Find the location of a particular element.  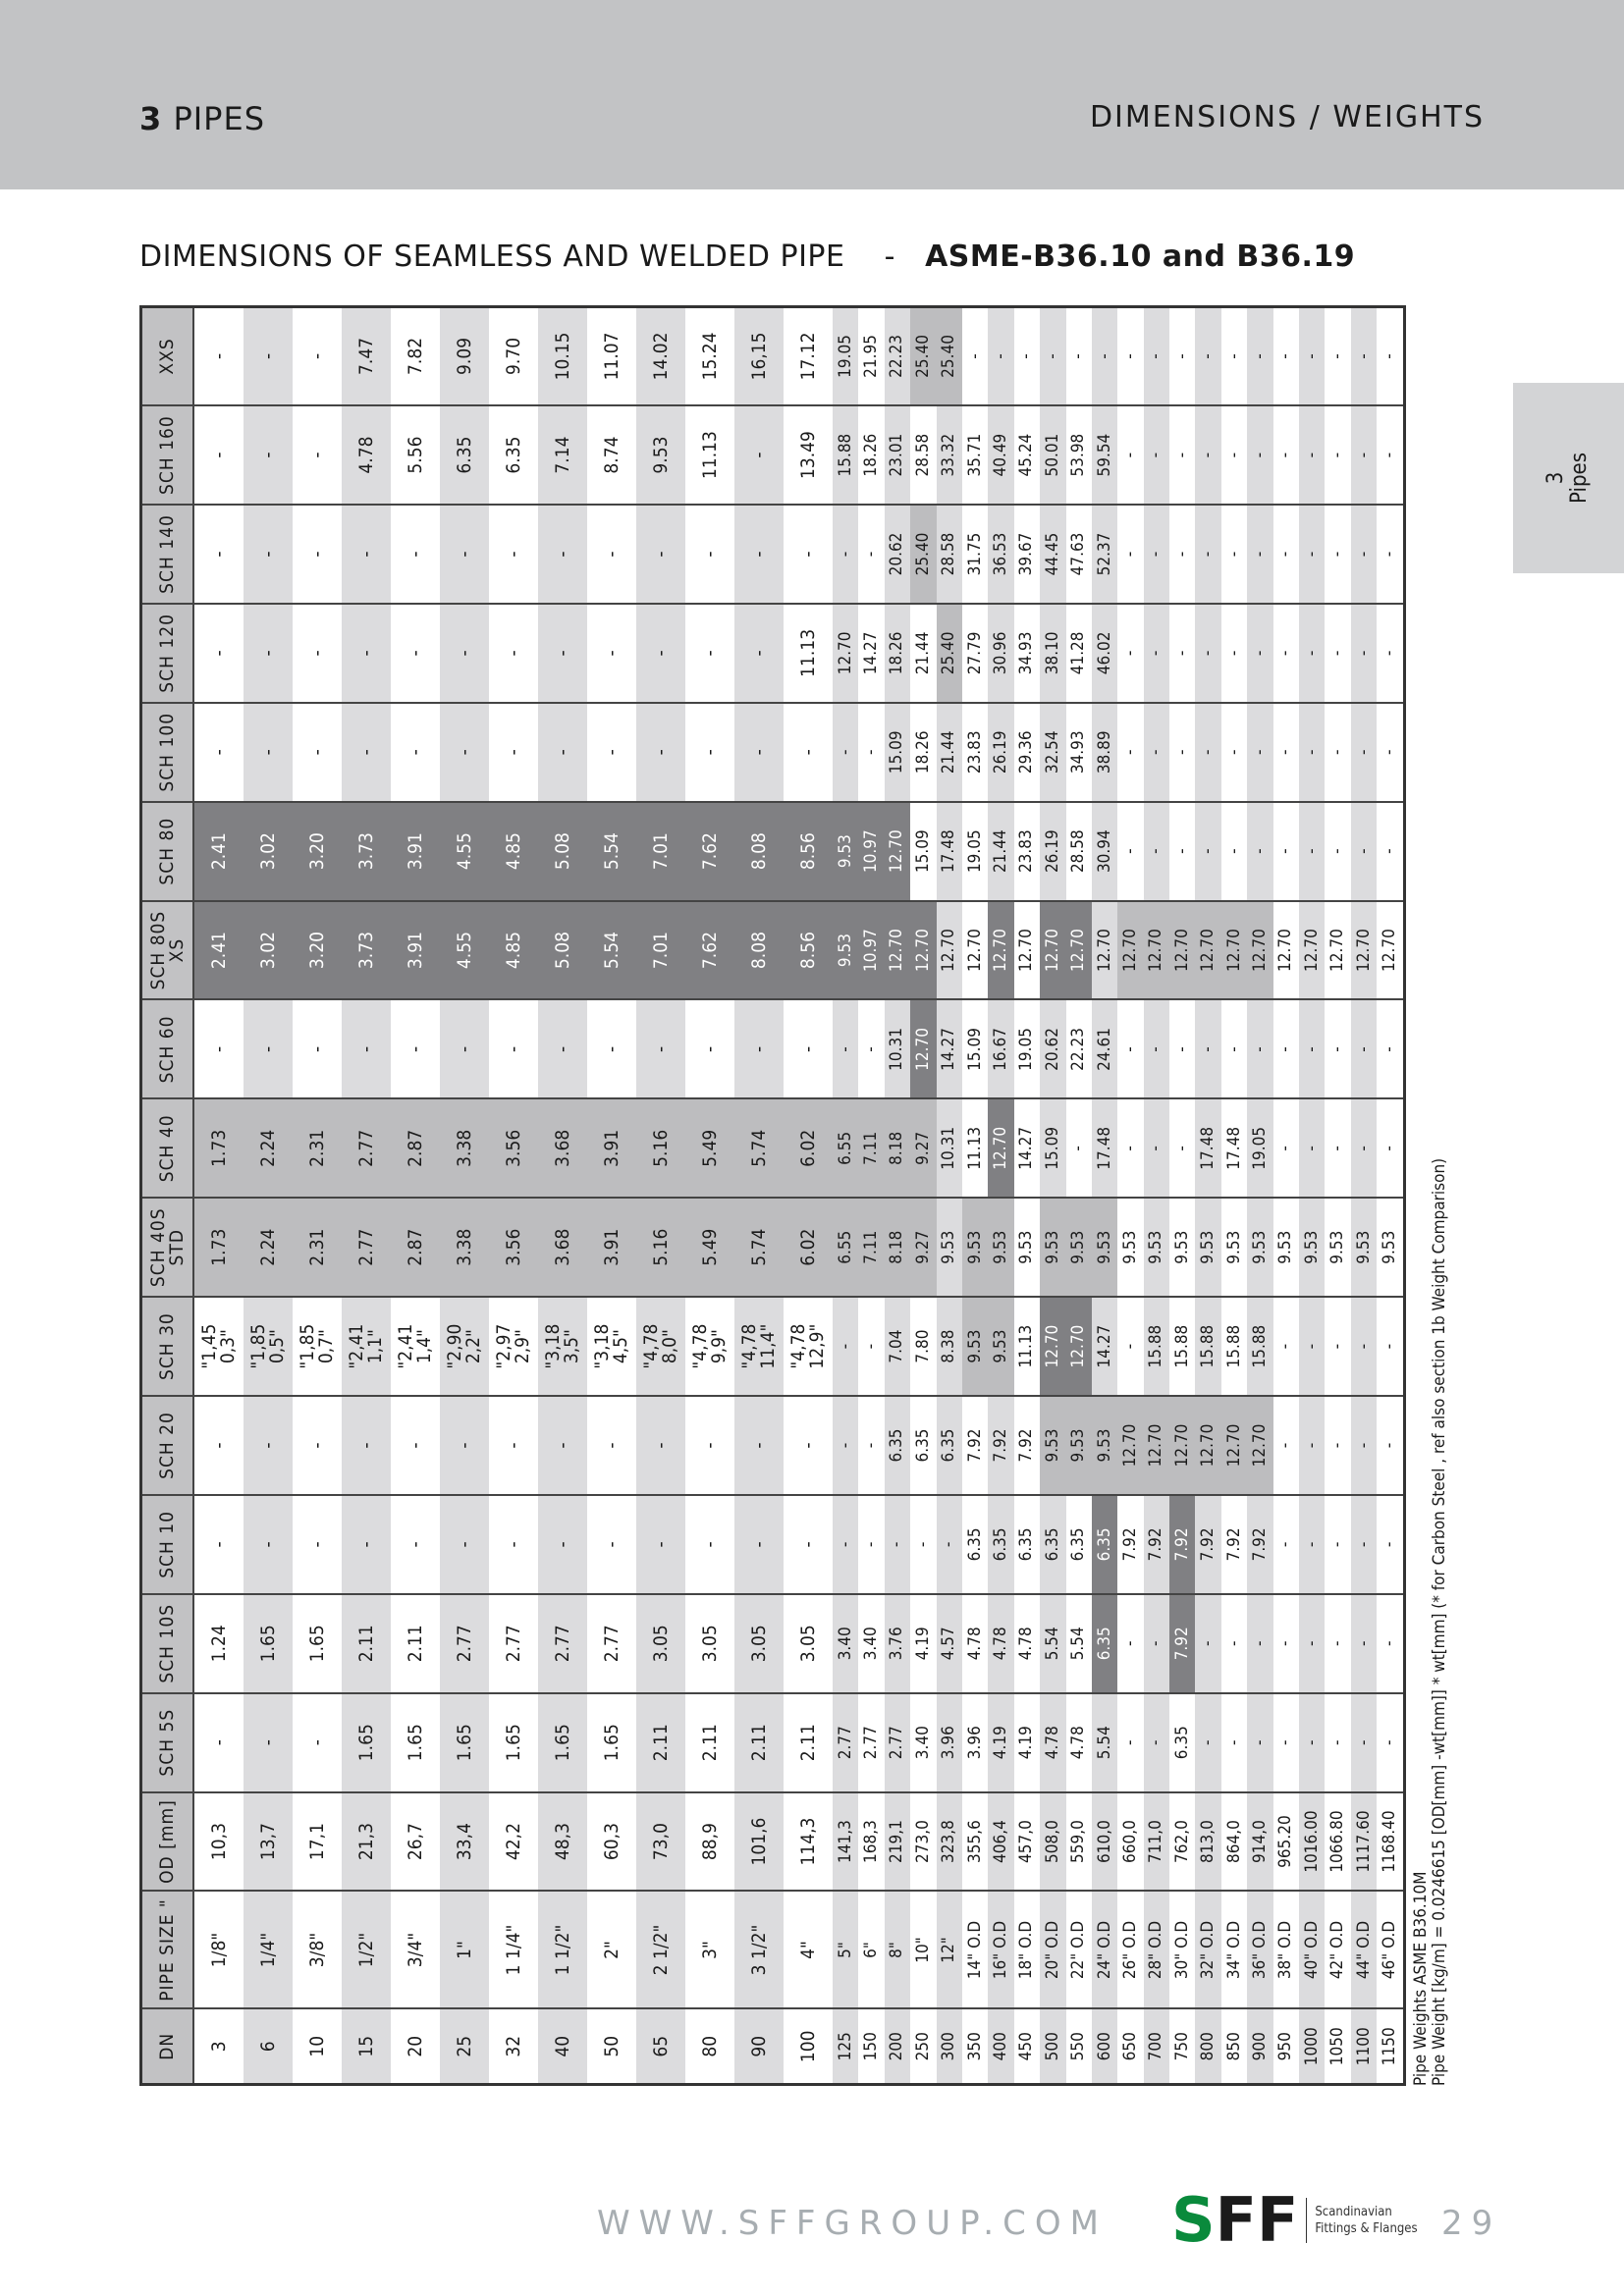

table-cell: 4.19 is located at coordinates (1027, 1742).